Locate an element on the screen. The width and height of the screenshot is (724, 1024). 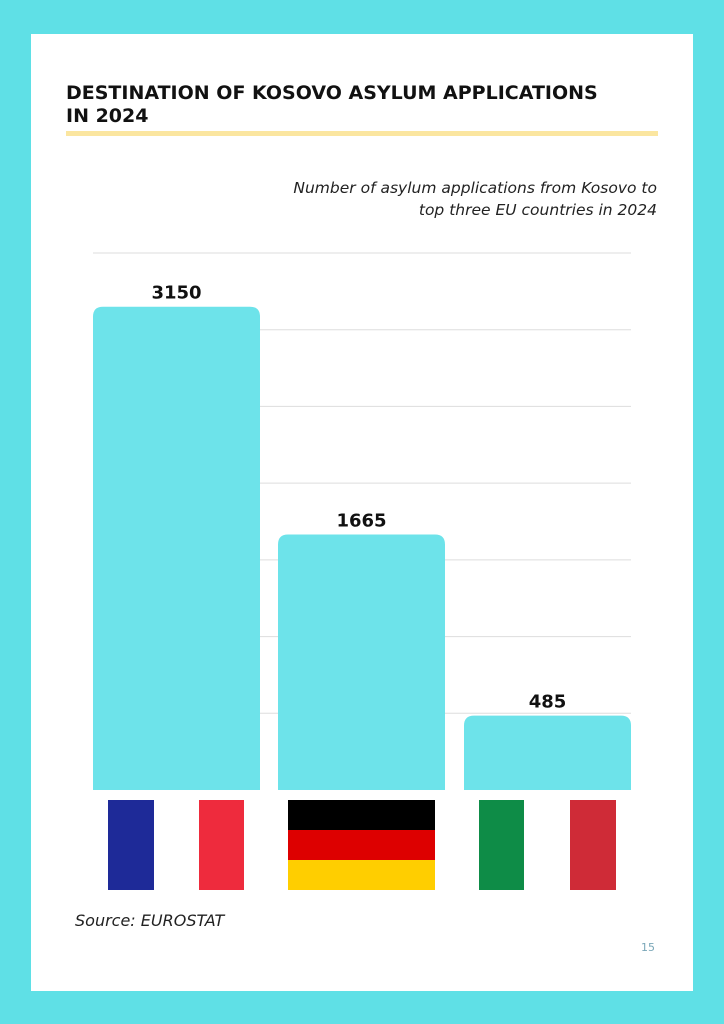
page-number: 15 is located at coordinates (648, 947).